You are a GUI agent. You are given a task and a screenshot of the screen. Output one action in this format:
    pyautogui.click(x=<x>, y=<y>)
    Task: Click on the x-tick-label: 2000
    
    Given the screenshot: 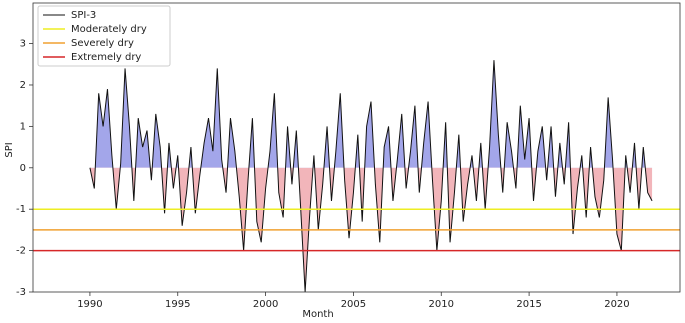 What is the action you would take?
    pyautogui.click(x=265, y=304)
    